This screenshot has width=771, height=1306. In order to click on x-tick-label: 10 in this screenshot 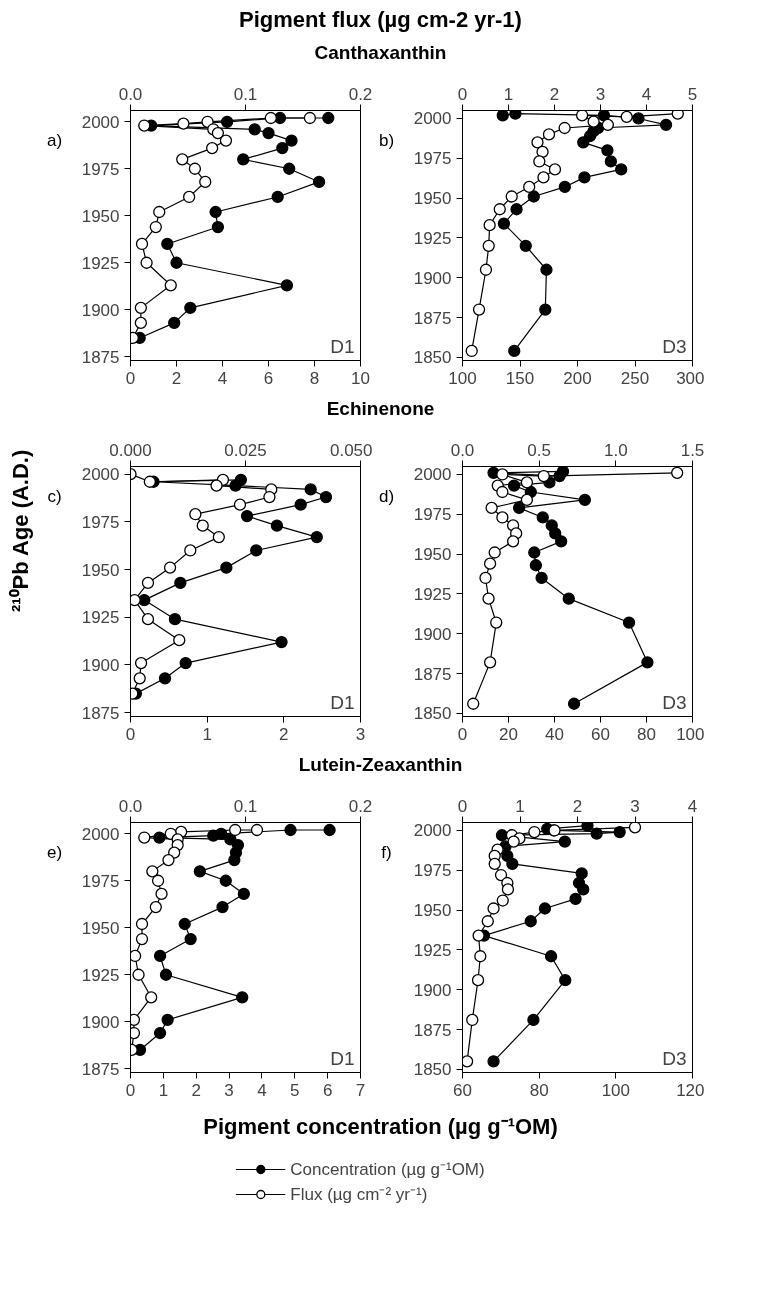, I will do `click(360, 378)`.